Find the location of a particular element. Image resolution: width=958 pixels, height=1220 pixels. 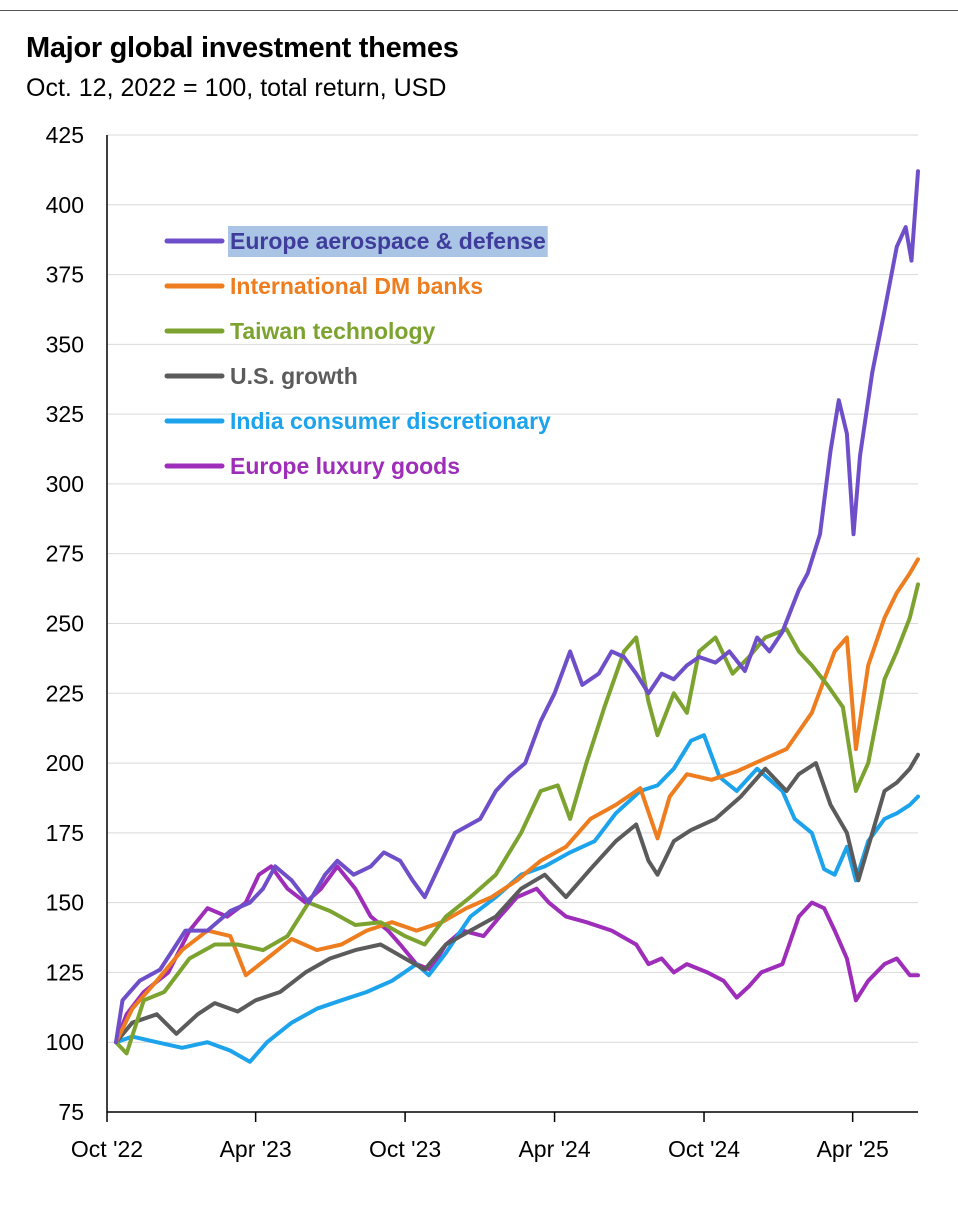

legend-entry-0: Europe aerospace & defense is located at coordinates (356, 241).